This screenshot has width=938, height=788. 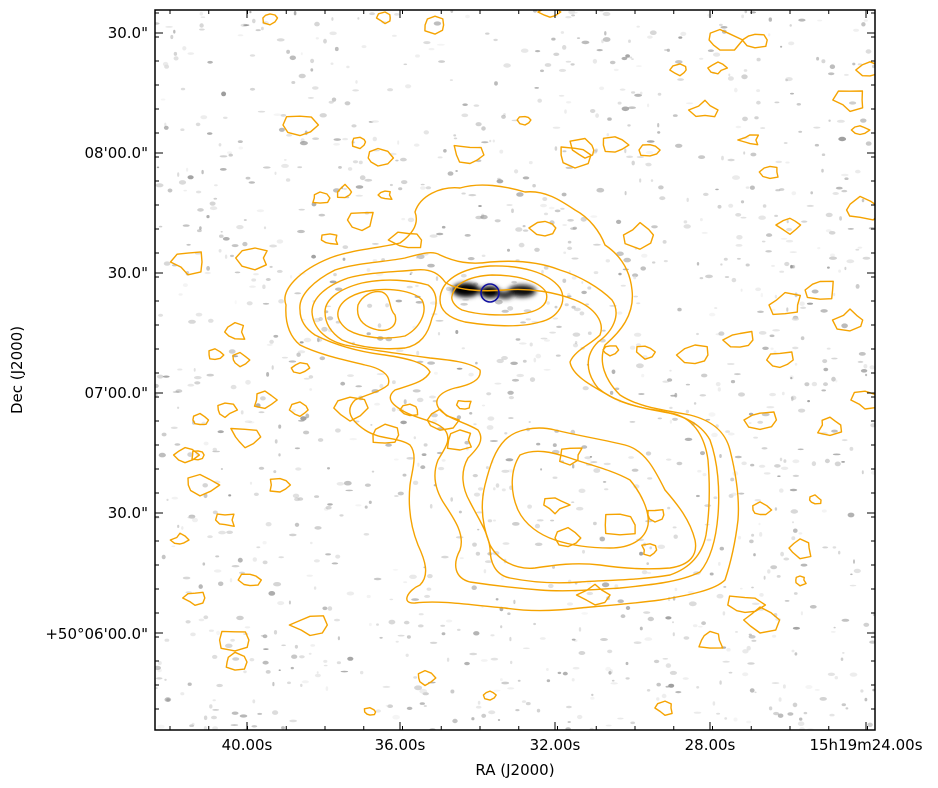 What do you see at coordinates (572, 745) in the screenshot?
I see `x-tick-labels: 40.00s 36.00s 32.00s 28.00s 15h19m24.00s` at bounding box center [572, 745].